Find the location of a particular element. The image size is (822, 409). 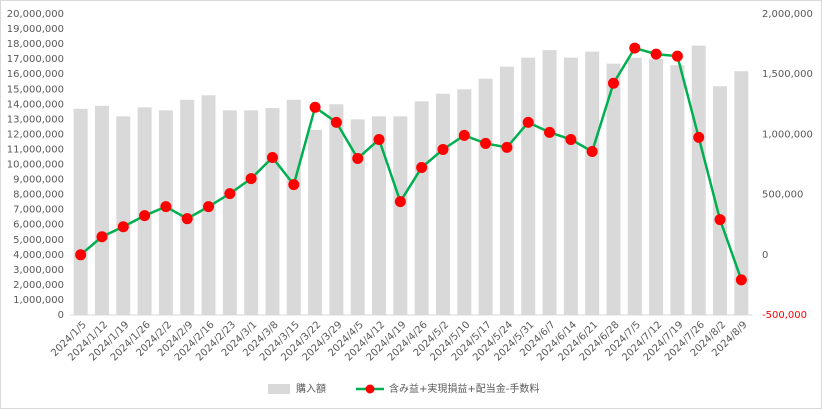

legend-label: 含み益+実現損益+配当金-手数料 is located at coordinates (464, 388).